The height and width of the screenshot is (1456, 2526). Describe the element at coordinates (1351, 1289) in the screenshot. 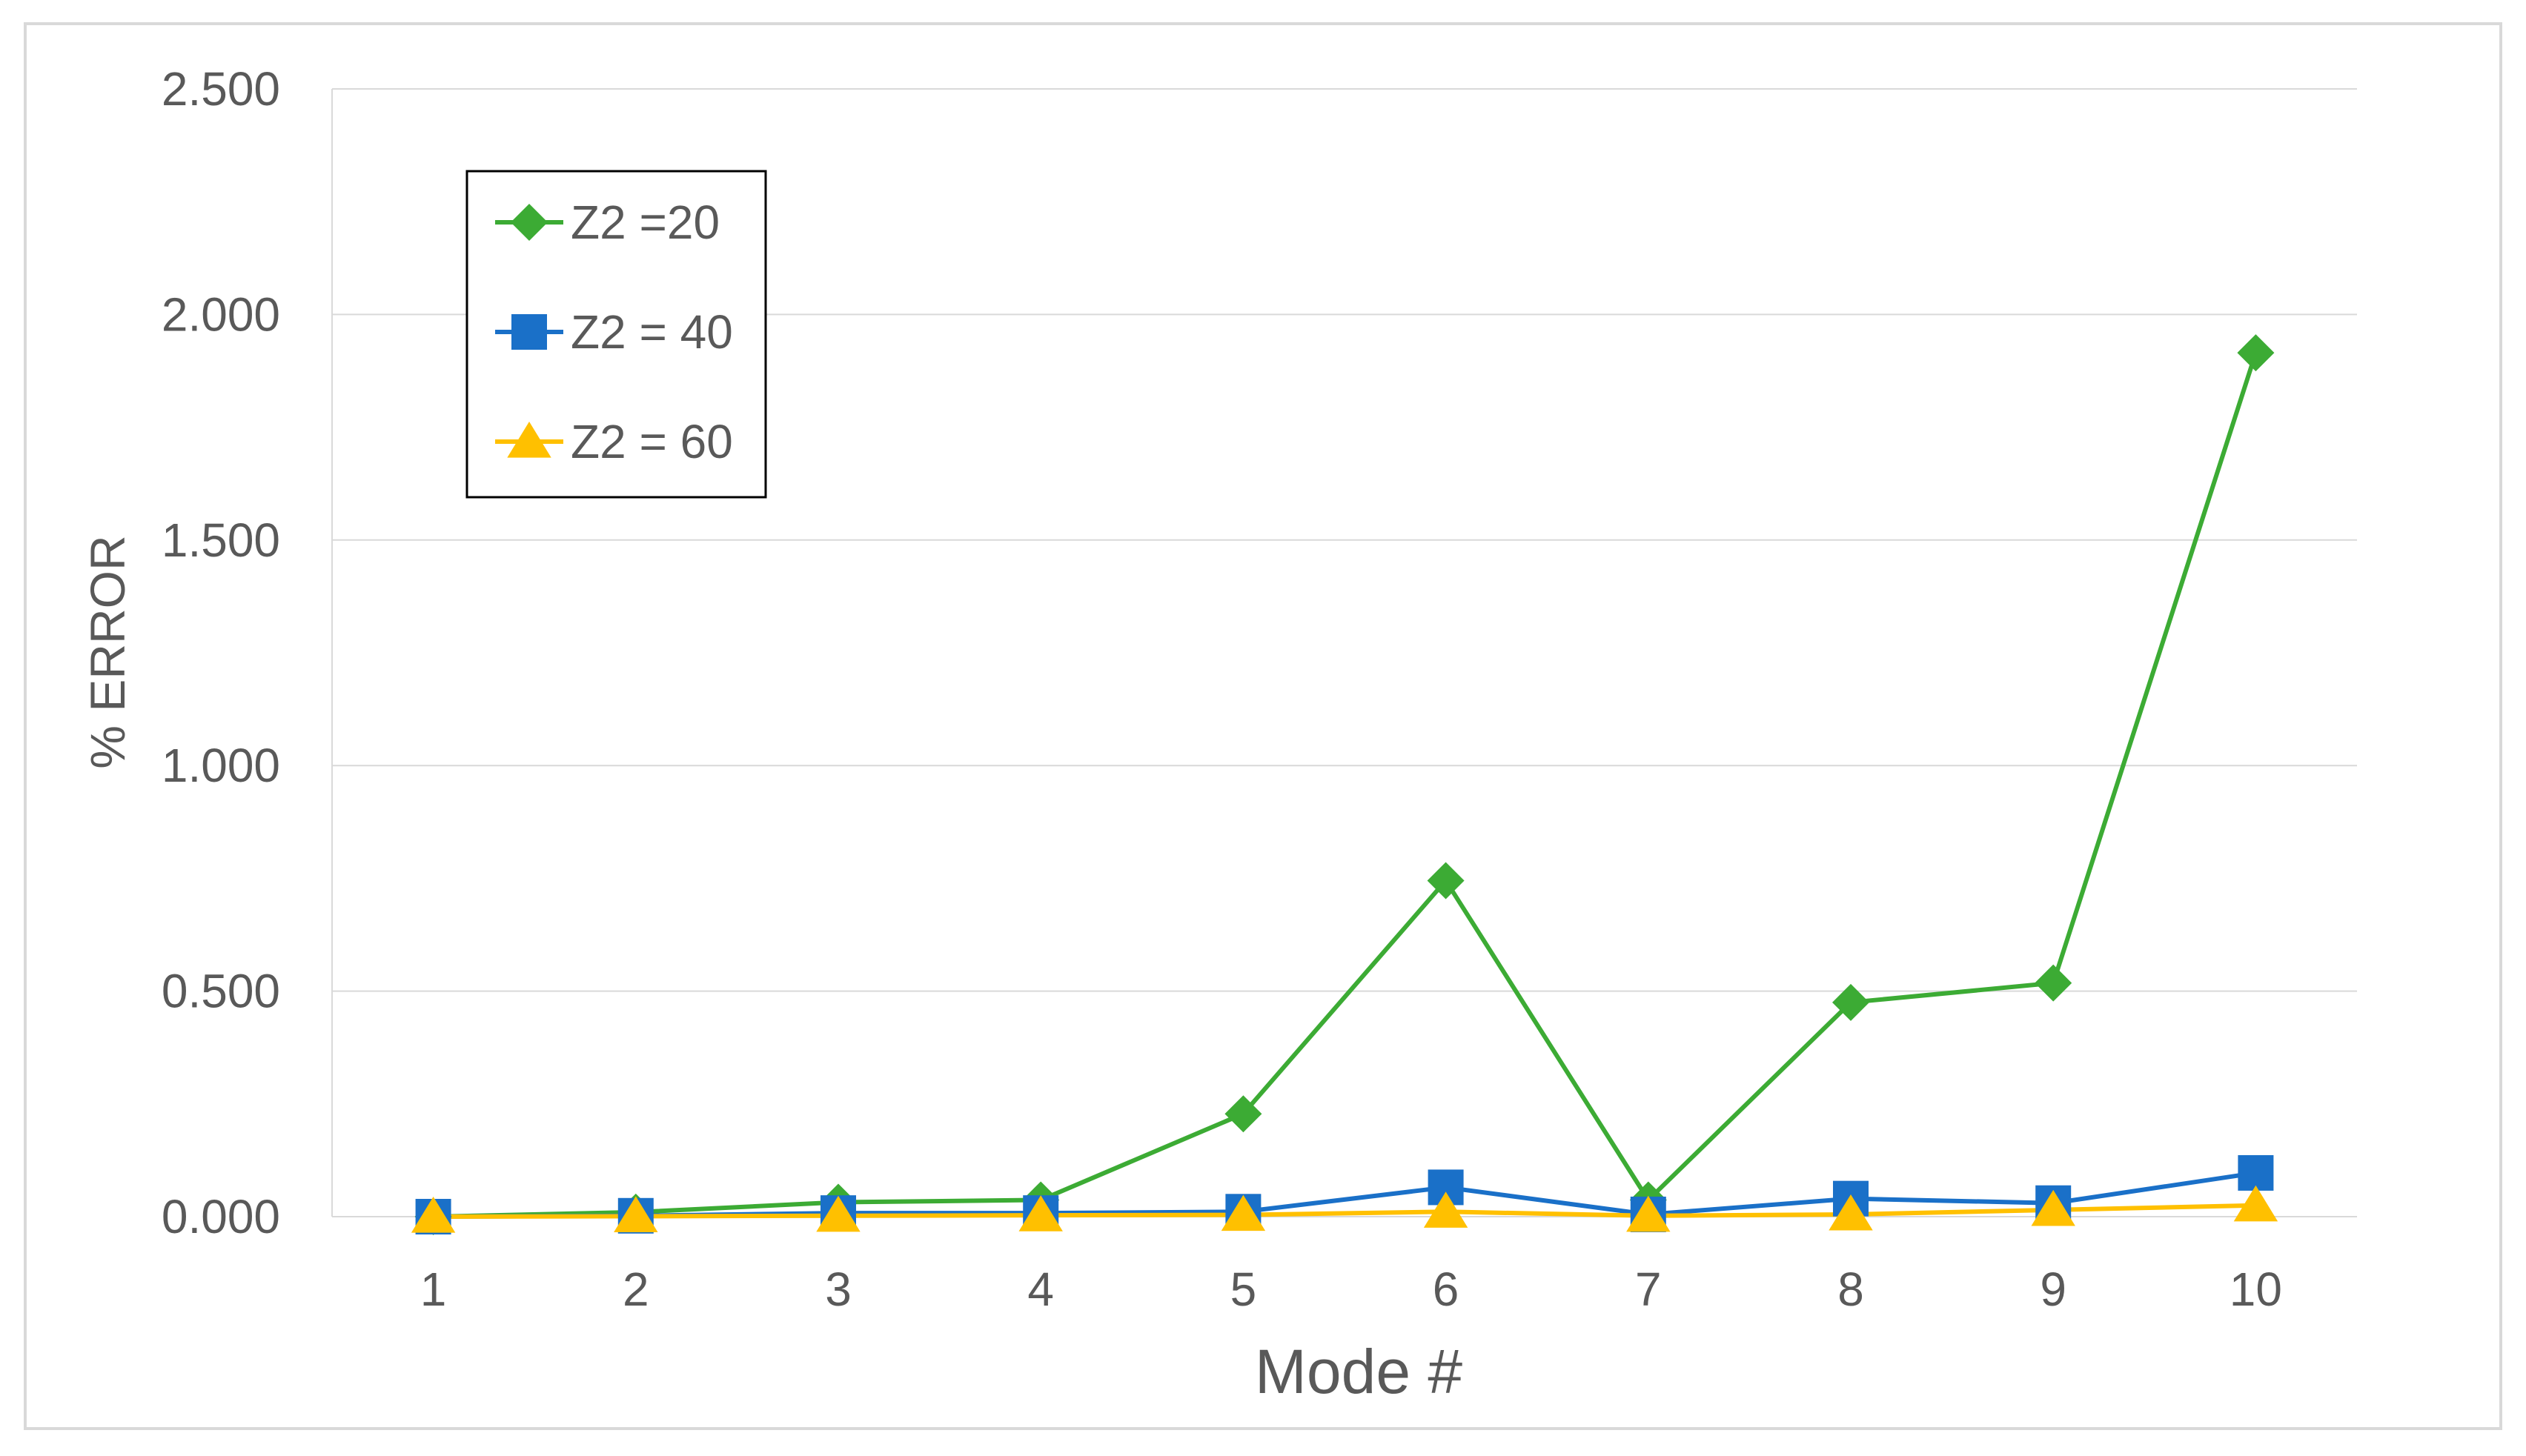

I see `x-axis-tick-labels: 1 2 3 4 5 6 7 8 9 10` at that location.